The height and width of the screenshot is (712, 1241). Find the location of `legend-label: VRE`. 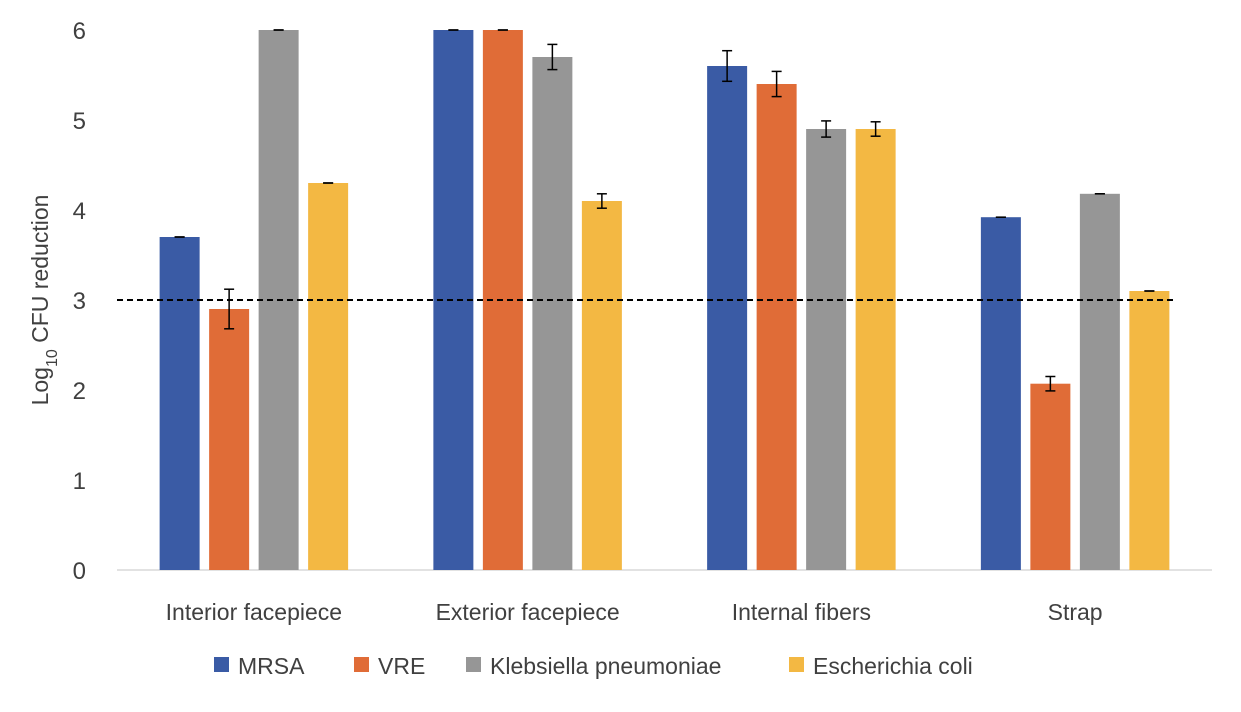

legend-label: VRE is located at coordinates (401, 666).